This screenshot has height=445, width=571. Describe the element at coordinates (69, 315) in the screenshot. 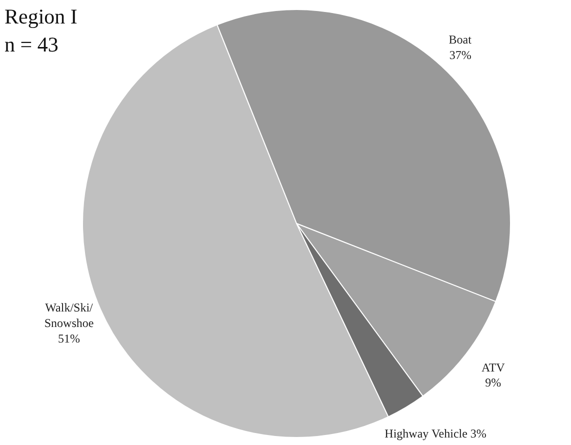

I see `slice-label: Walk/Ski/Snowshoe` at that location.